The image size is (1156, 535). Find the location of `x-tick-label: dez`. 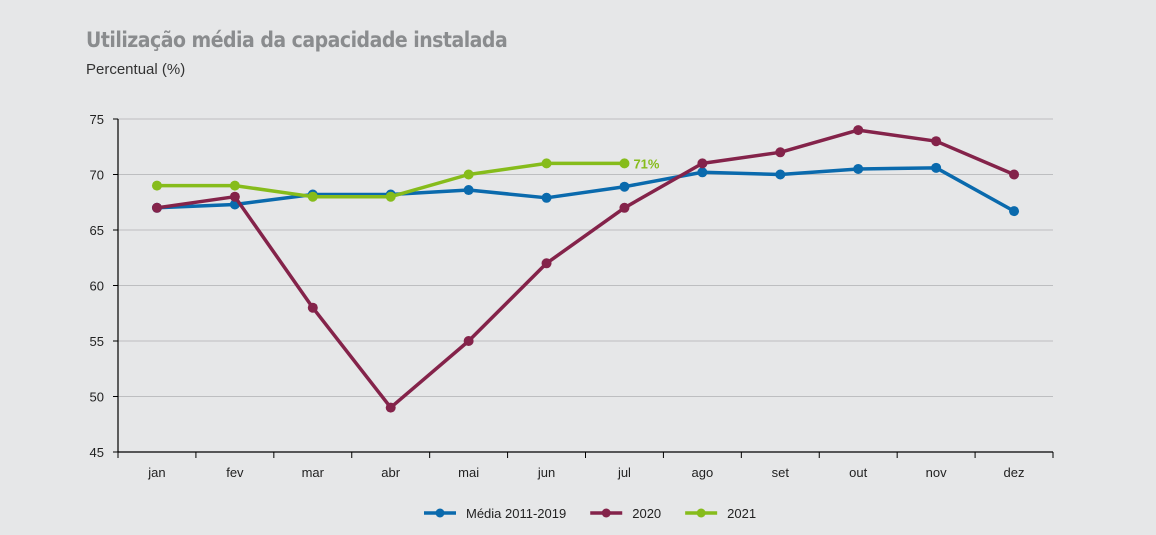

x-tick-label: dez is located at coordinates (1014, 472).